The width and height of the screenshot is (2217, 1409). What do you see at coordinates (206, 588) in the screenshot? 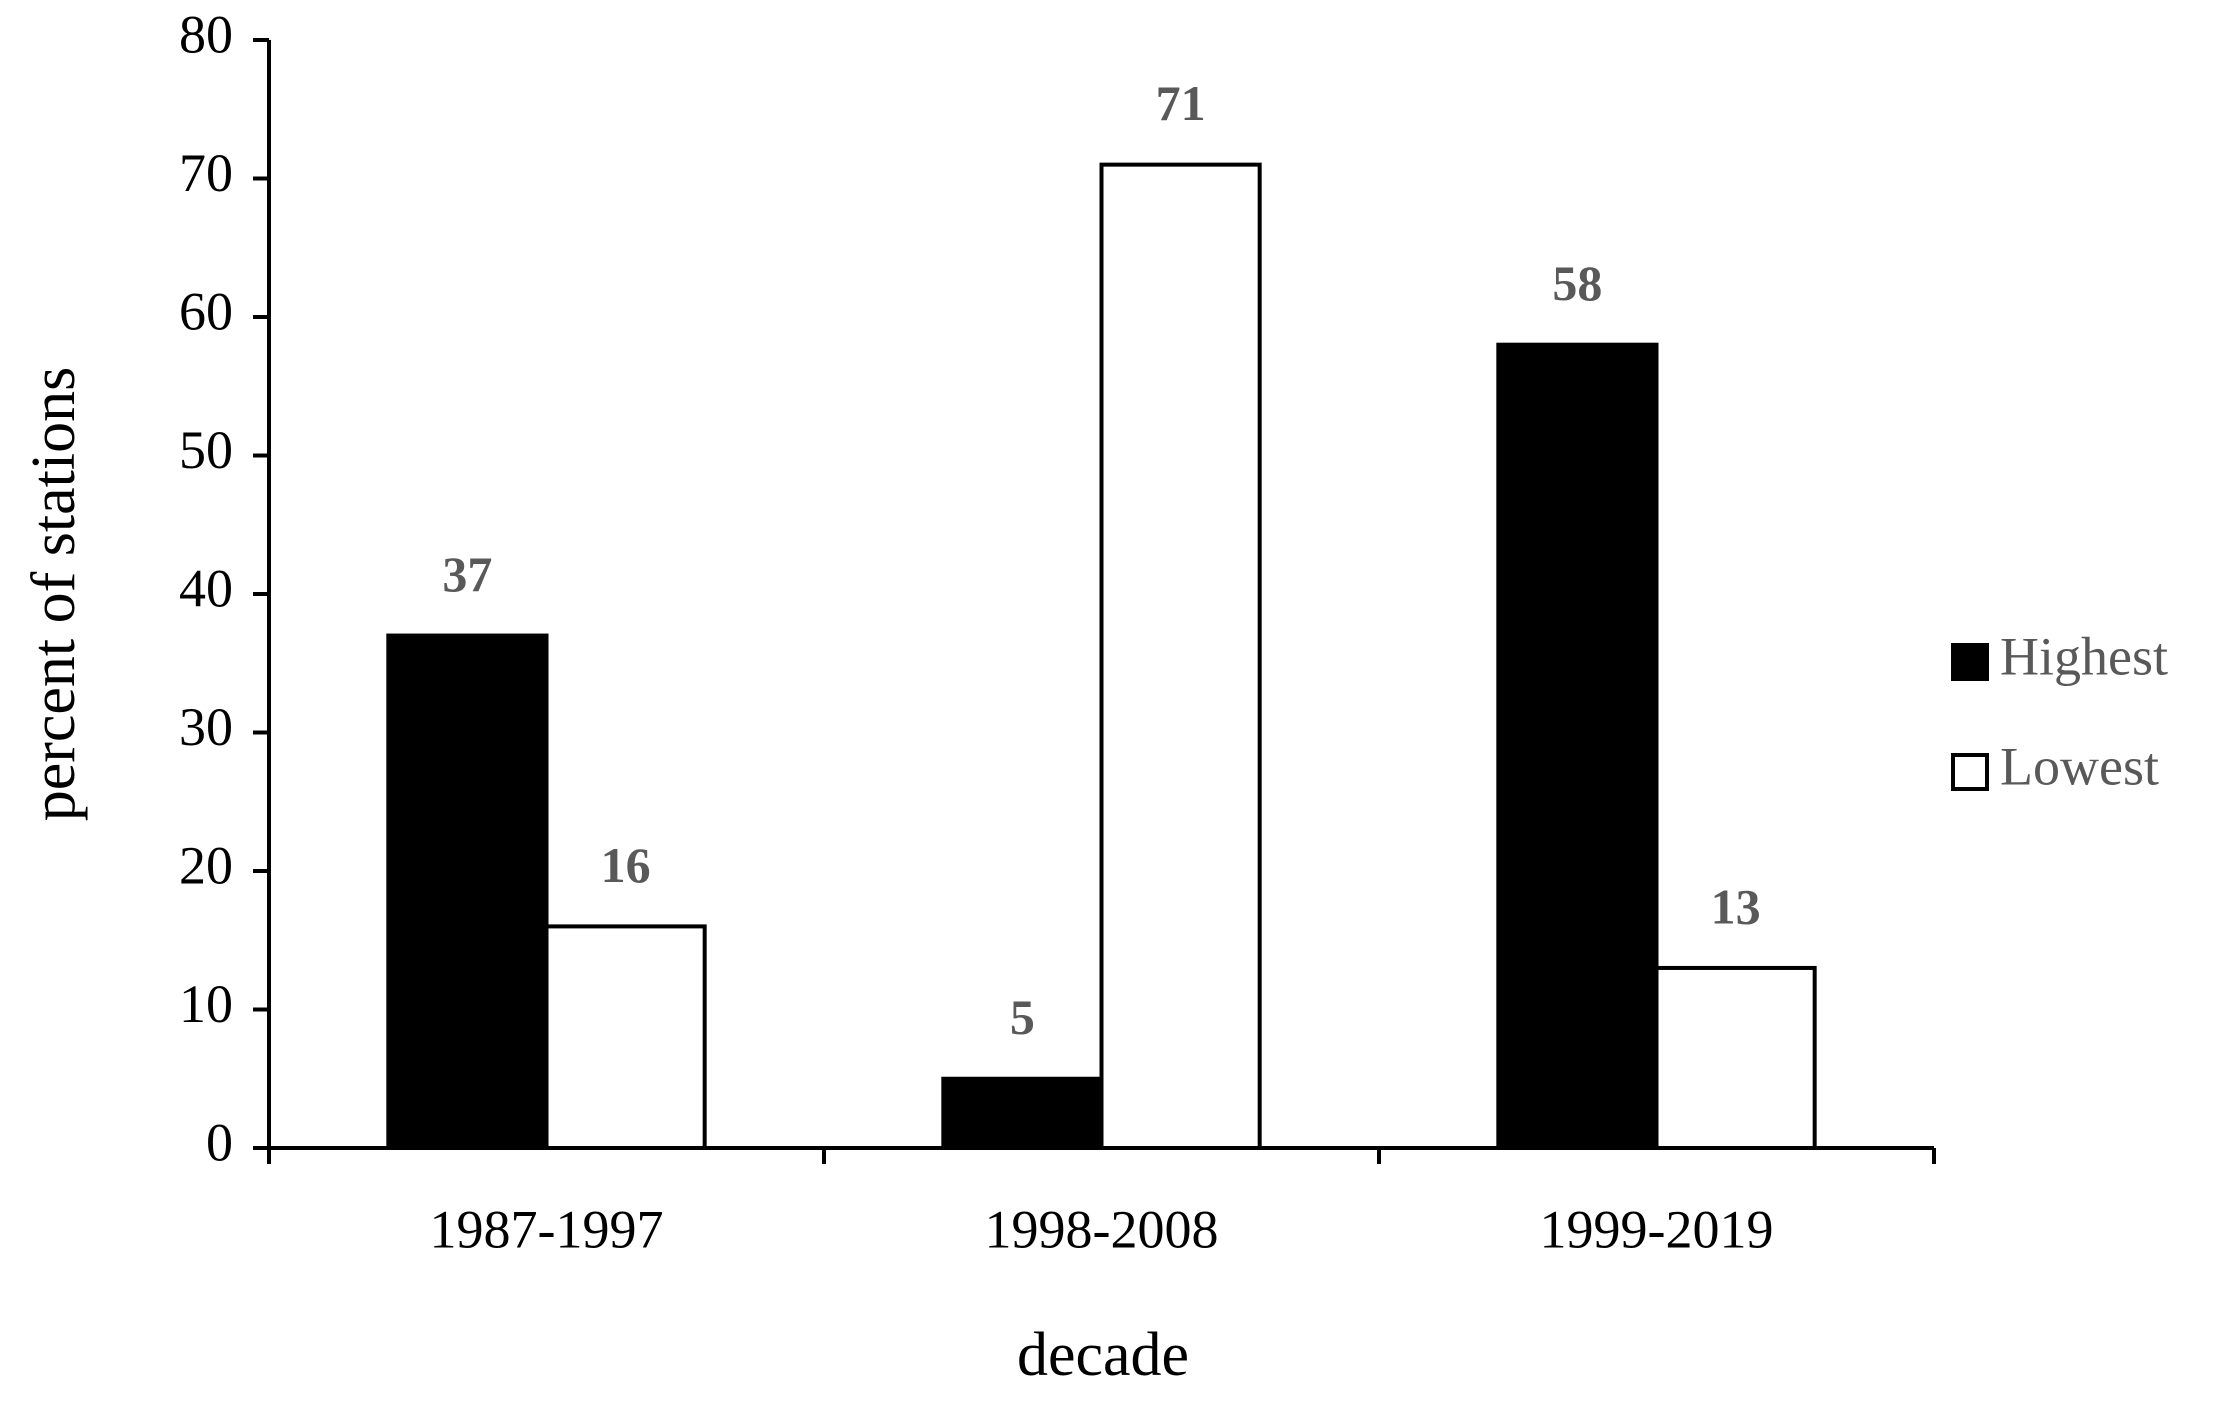
I see `y-tick-label: 40` at bounding box center [206, 588].